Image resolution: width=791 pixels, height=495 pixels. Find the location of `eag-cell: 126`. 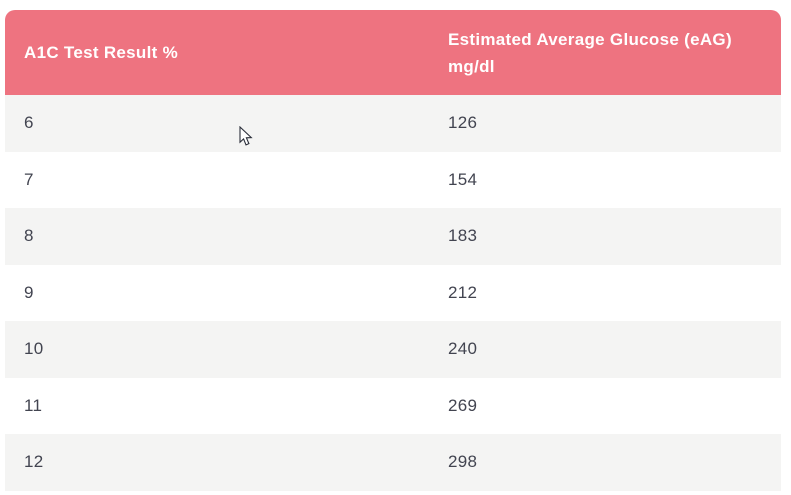

eag-cell: 126 is located at coordinates (605, 123).